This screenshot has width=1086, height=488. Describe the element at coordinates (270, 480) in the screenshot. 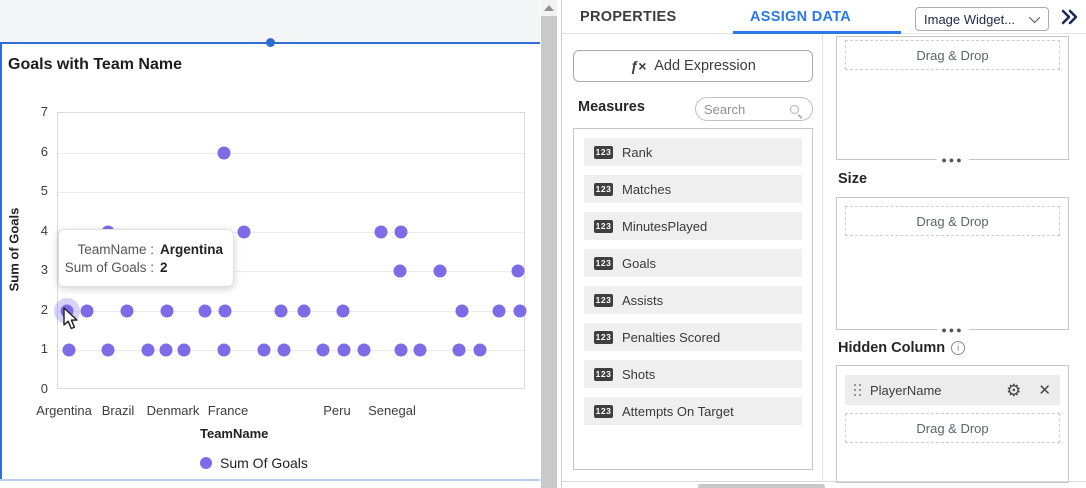

I see `widget-selection-border-bottom` at that location.